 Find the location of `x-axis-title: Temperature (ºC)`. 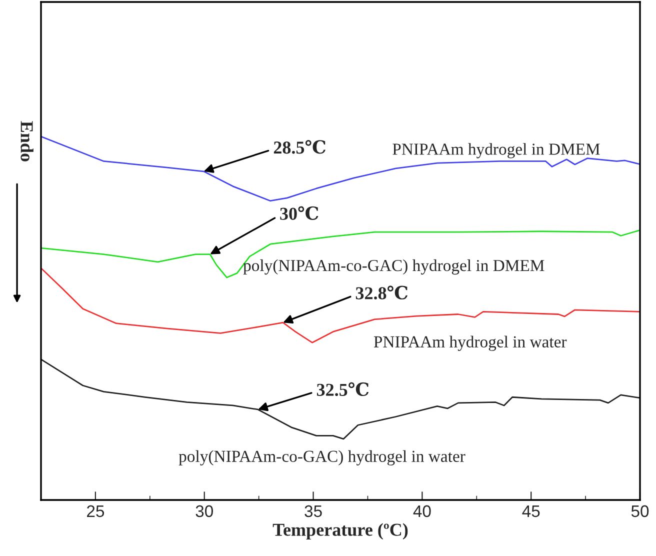

x-axis-title: Temperature (ºC) is located at coordinates (340, 531).